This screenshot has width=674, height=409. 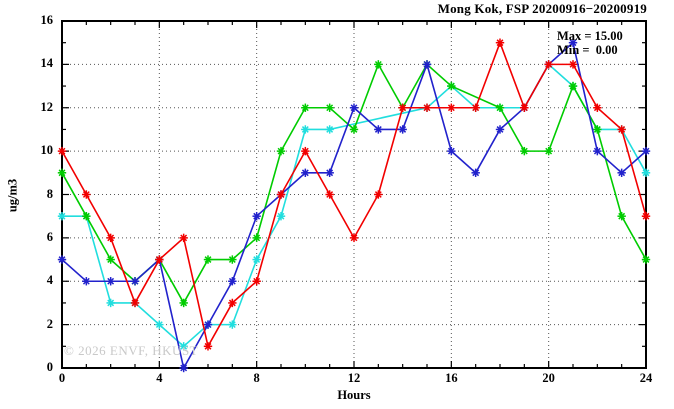 I want to click on min-annotation: Min = 0.00, so click(x=587, y=50).